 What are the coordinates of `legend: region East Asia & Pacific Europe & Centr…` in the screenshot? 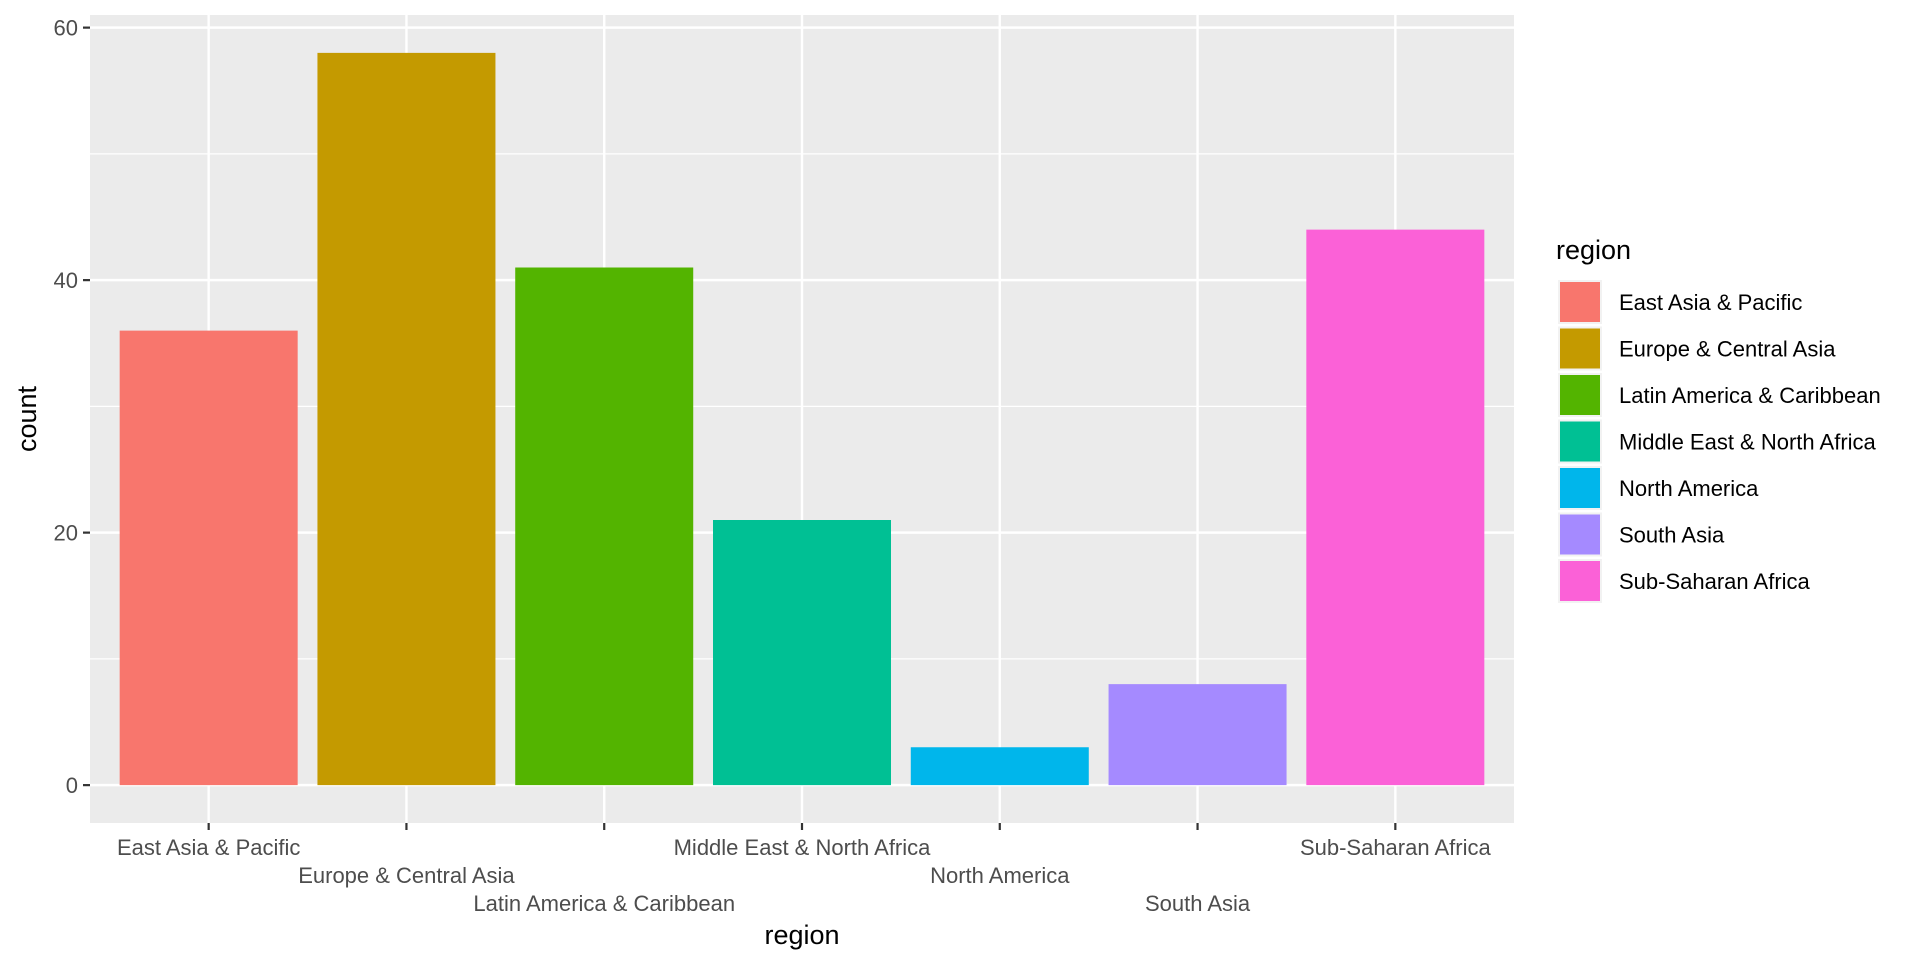 It's located at (1718, 419).